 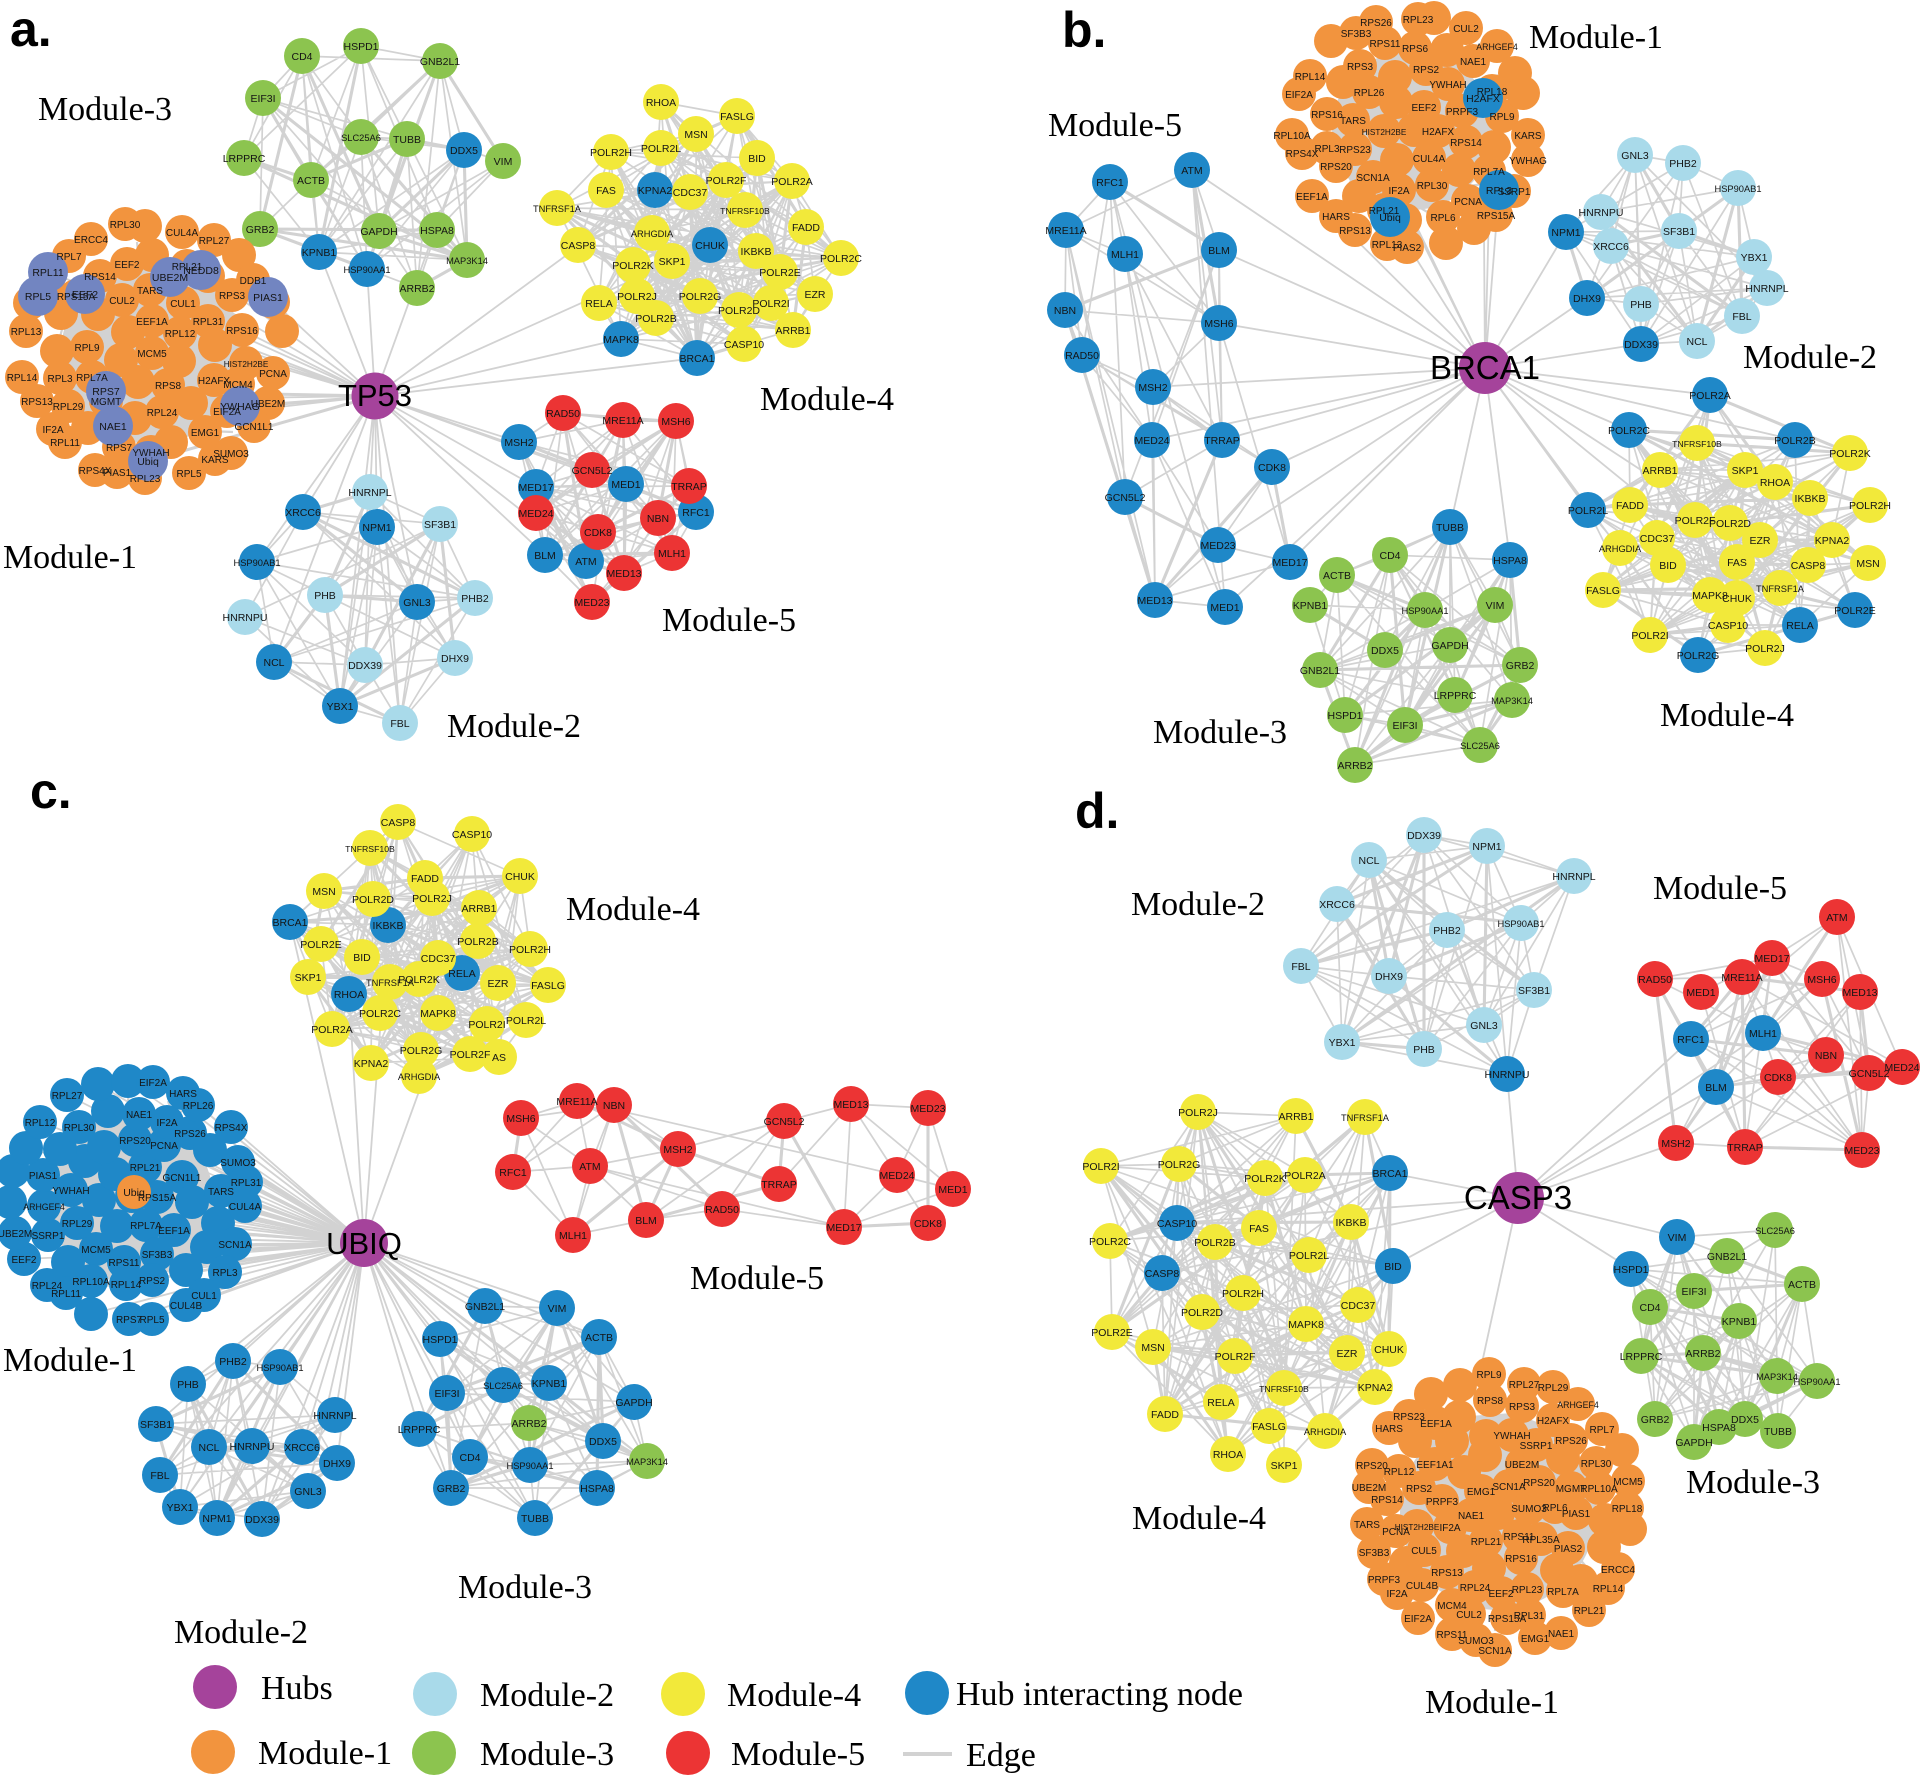 What do you see at coordinates (1775, 483) in the screenshot?
I see `svg-text: RHOA` at bounding box center [1775, 483].